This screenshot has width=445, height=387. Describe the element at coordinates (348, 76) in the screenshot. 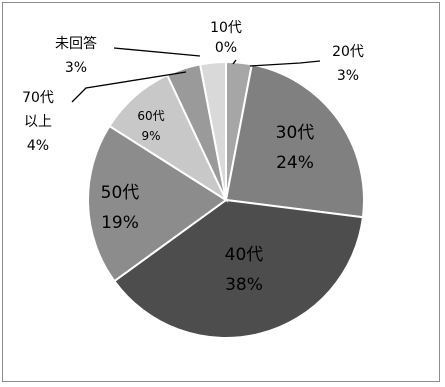

I see `label-20s-percent: 3%` at that location.